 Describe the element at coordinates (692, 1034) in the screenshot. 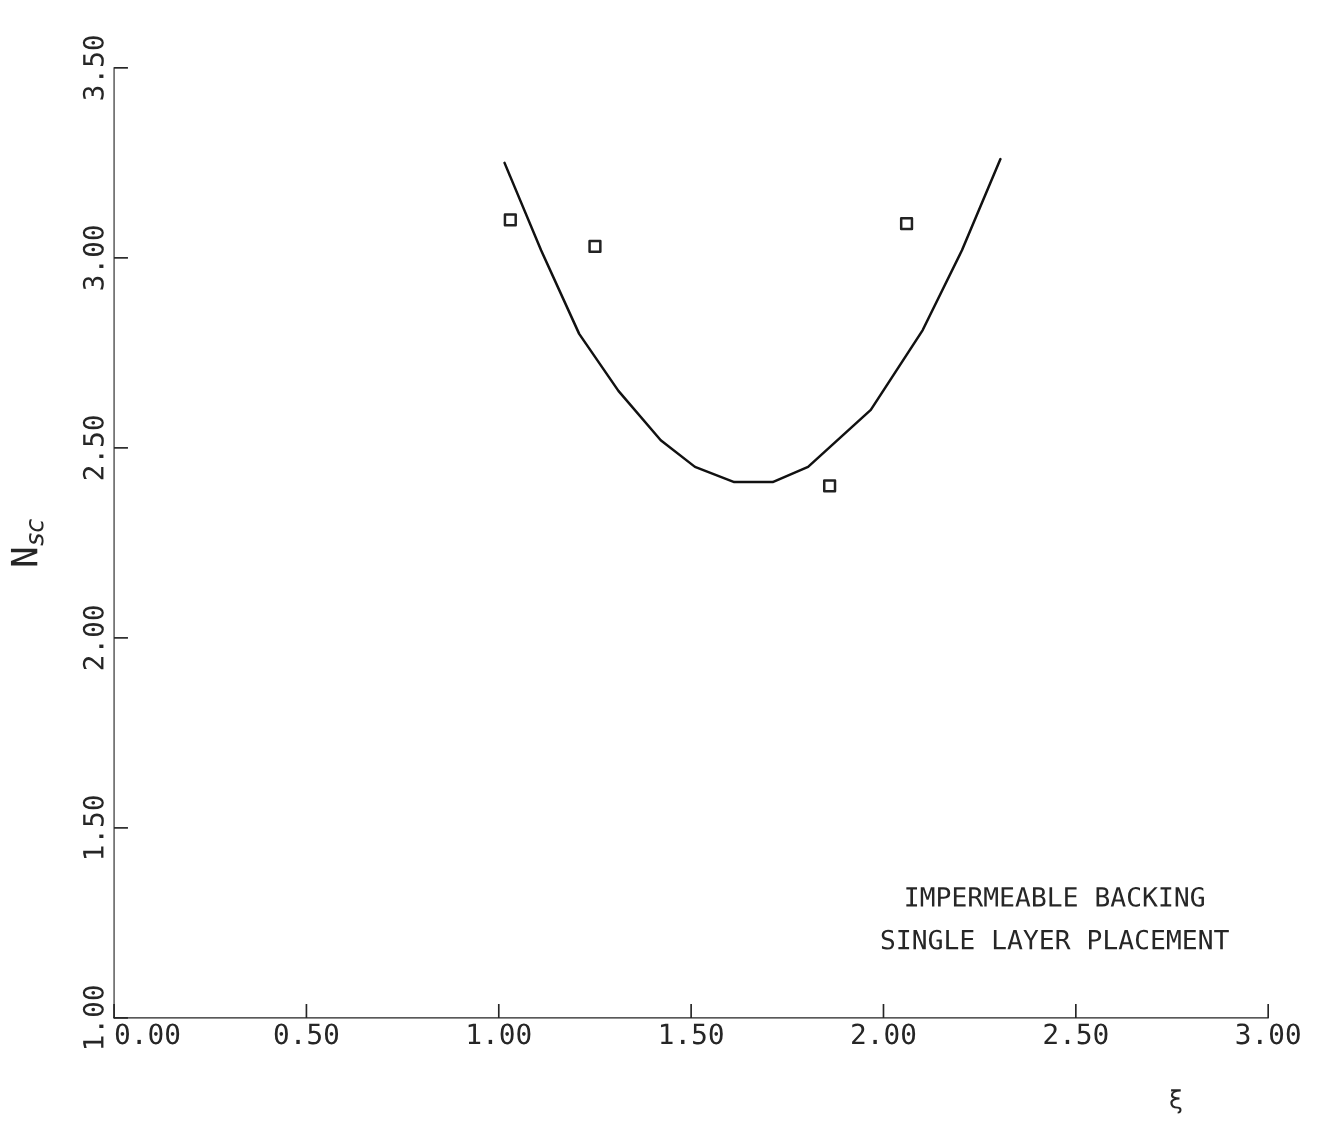

I see `x-tick-label: 1.50` at that location.